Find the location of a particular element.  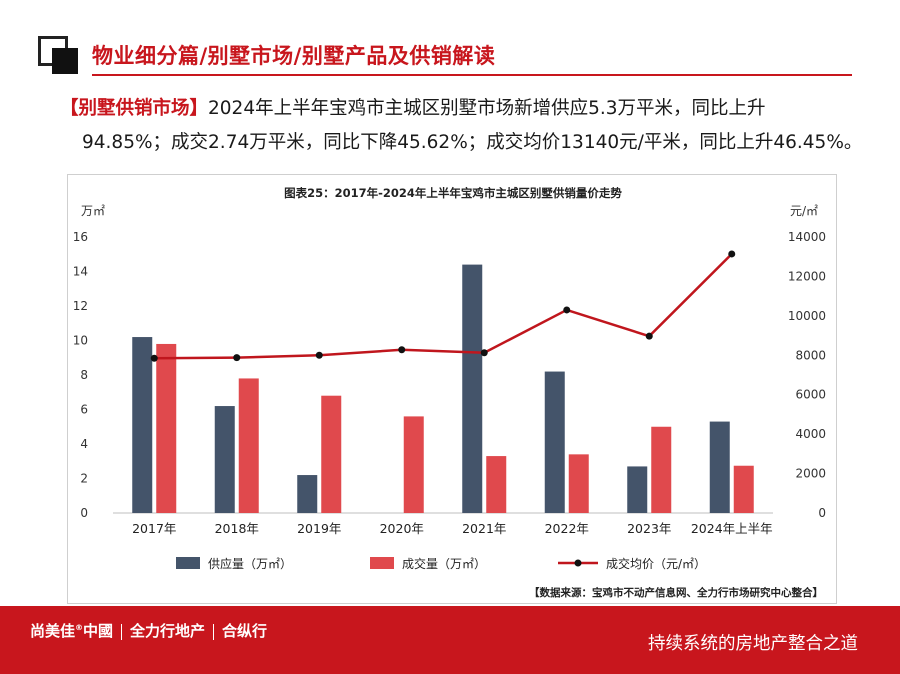

y-left-tick-label: 10 is located at coordinates (80, 341).